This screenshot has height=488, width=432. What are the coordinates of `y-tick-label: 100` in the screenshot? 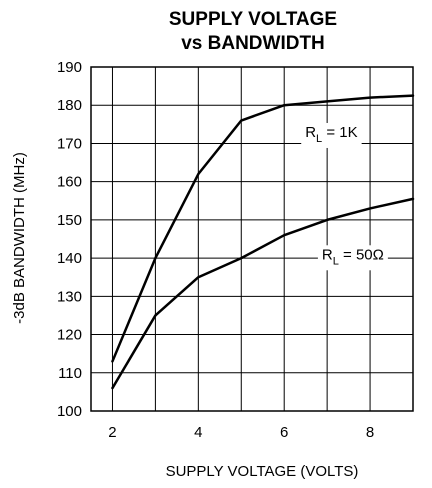 It's located at (69, 411).